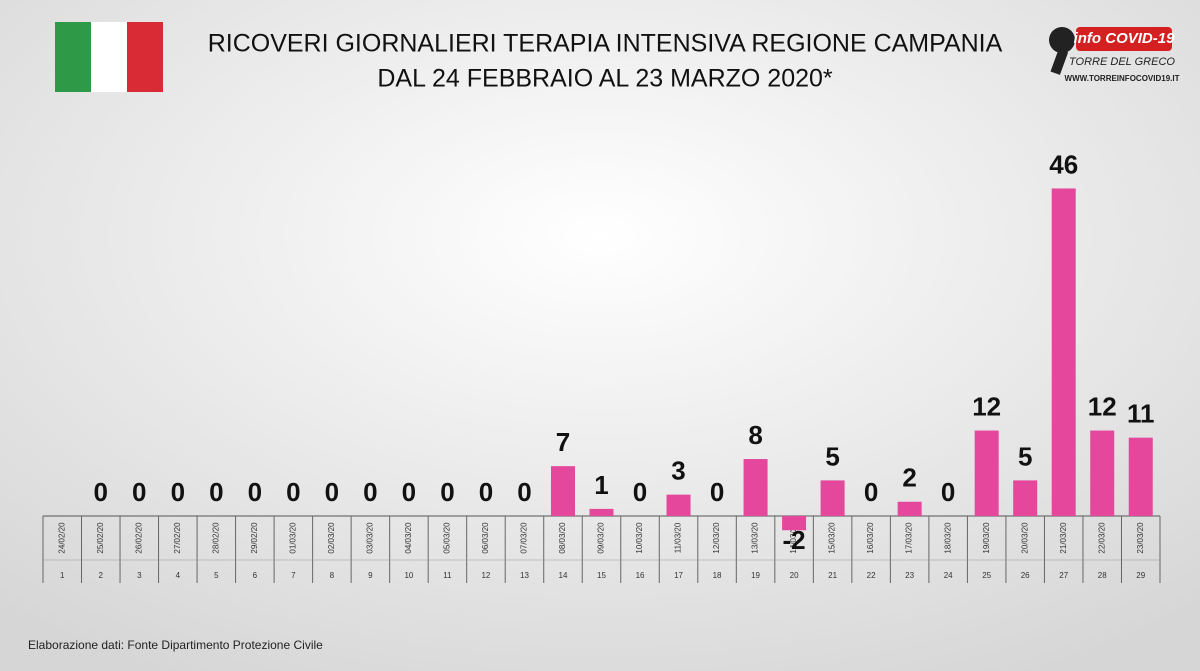  I want to click on data-label: 12, so click(986, 406).